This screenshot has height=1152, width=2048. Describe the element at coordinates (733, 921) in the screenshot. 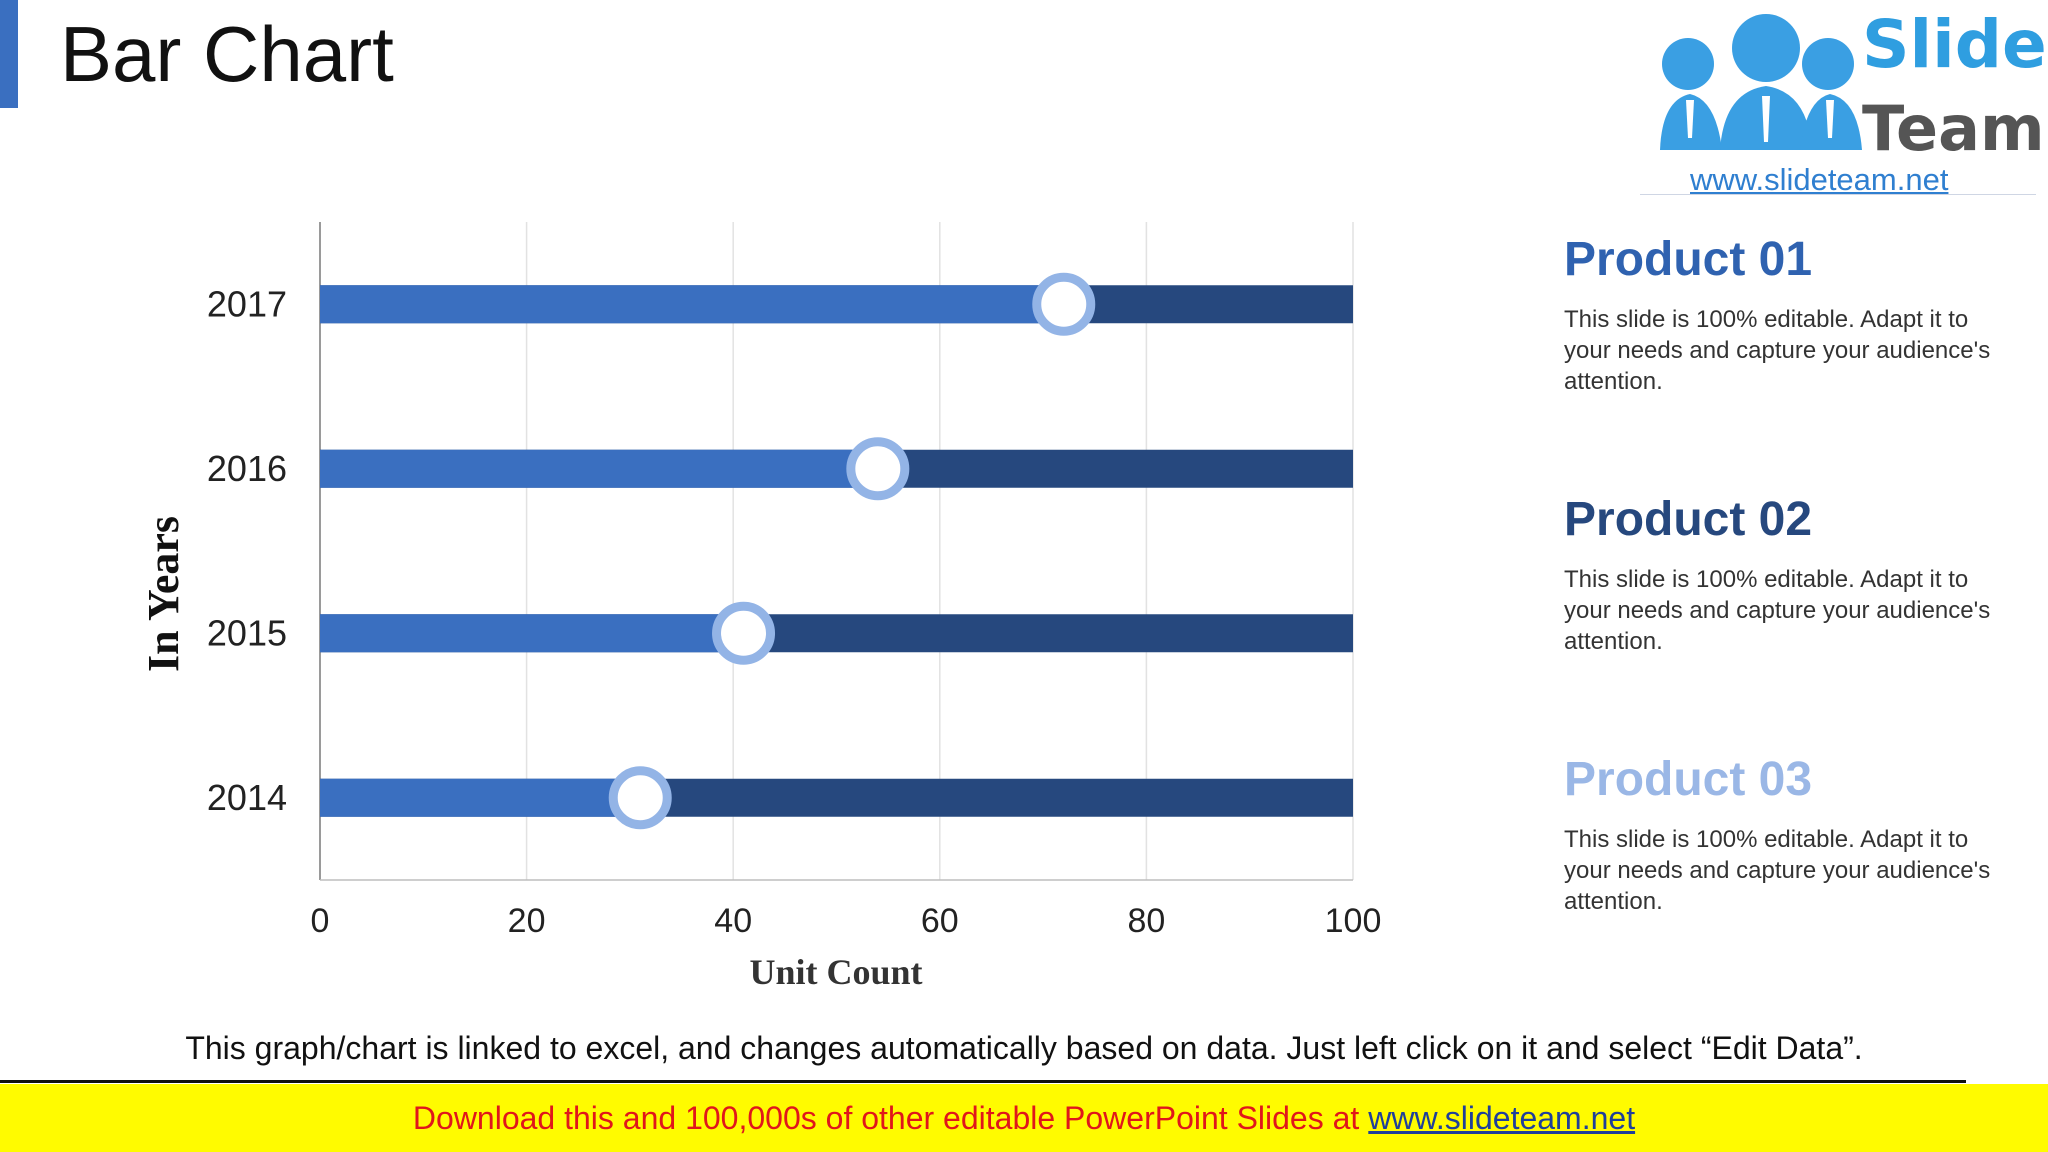

I see `x-tick-label: 40` at that location.